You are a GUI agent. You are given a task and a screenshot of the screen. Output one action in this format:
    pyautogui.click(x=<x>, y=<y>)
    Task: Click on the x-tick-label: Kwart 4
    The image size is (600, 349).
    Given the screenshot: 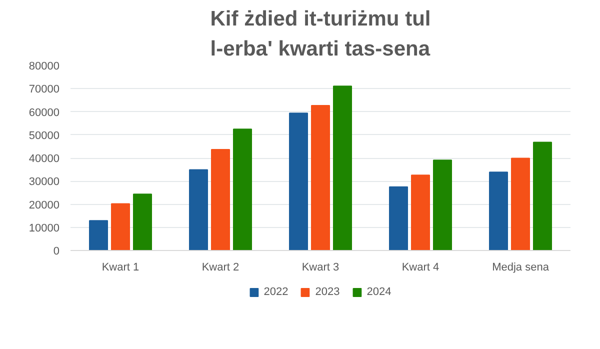 What is the action you would take?
    pyautogui.click(x=421, y=268)
    